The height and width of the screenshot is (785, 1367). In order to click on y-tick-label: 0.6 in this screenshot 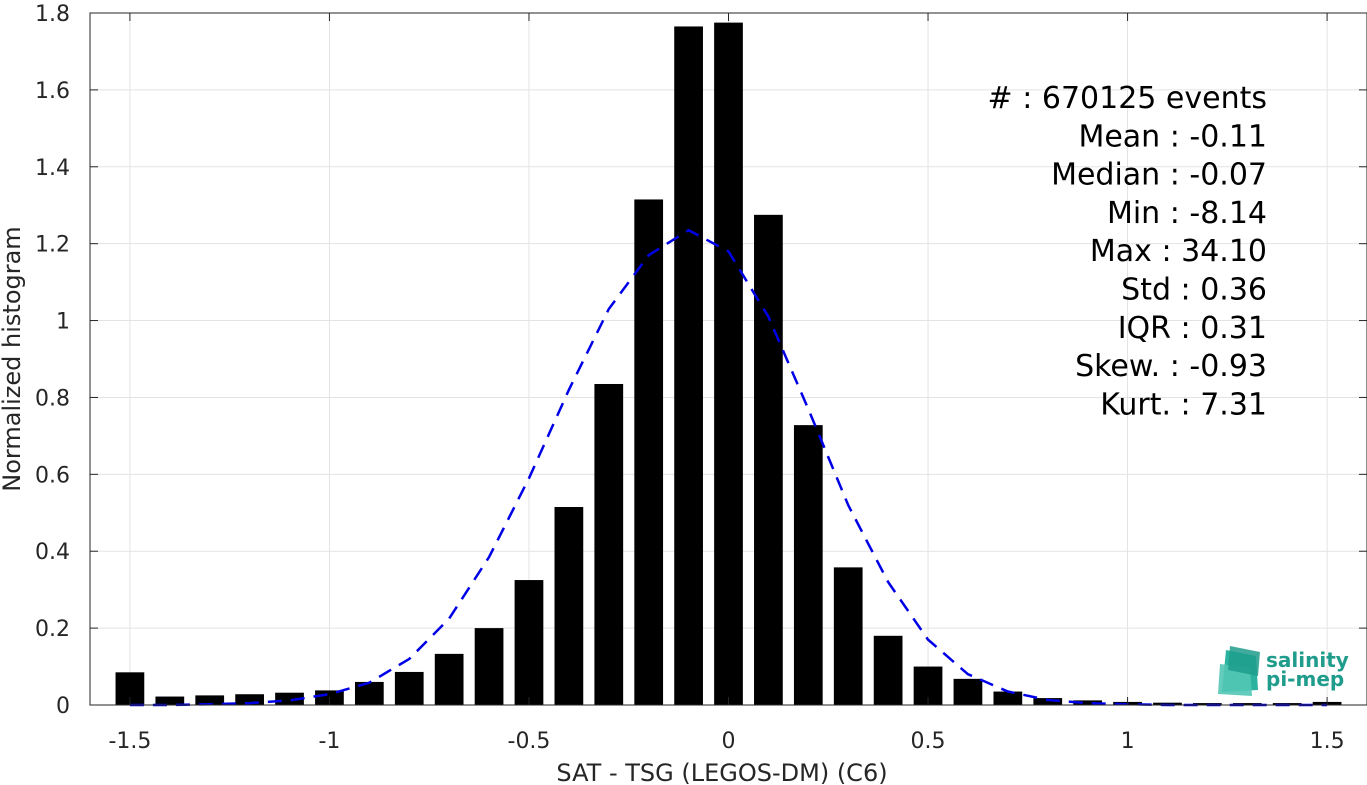, I will do `click(52, 475)`.